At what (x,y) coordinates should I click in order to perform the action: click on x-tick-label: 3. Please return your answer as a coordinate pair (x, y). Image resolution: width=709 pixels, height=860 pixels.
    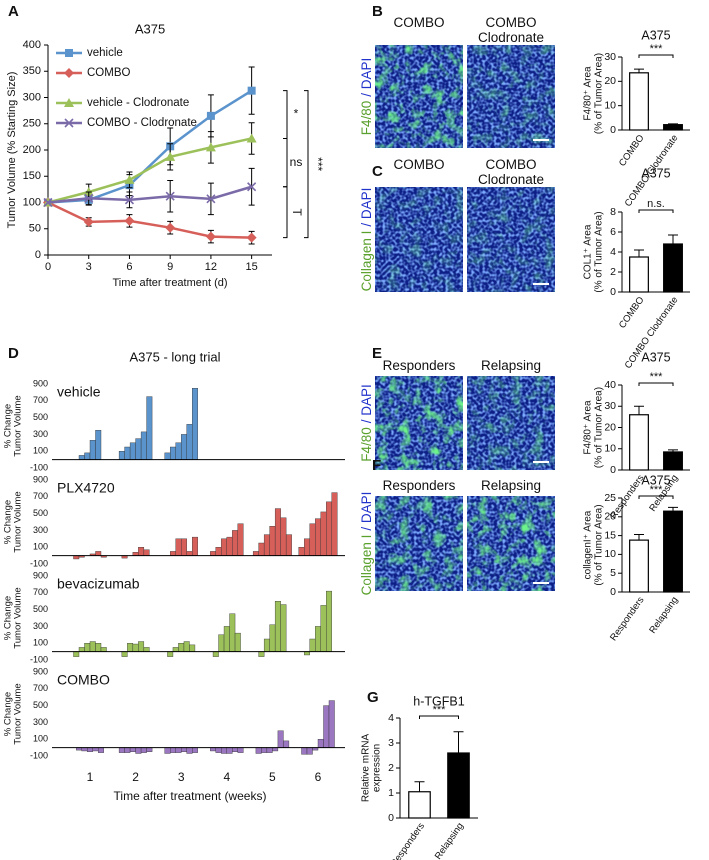
    Looking at the image, I should click on (181, 777).